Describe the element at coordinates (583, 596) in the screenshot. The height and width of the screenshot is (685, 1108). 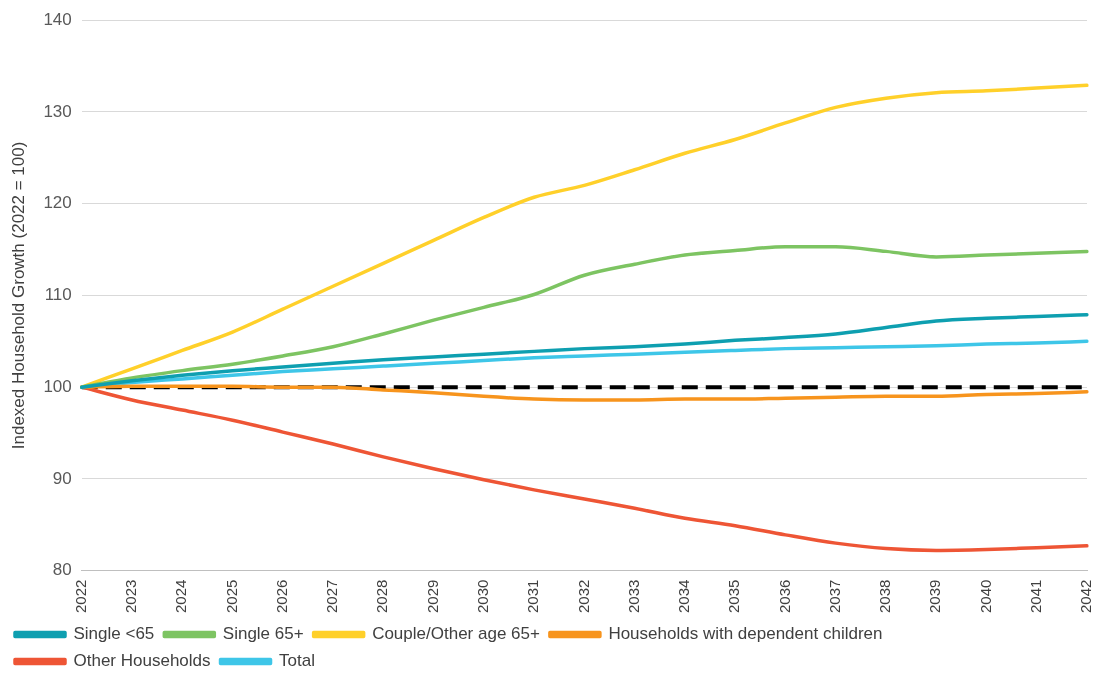
I see `x-tick-label: 2032` at that location.